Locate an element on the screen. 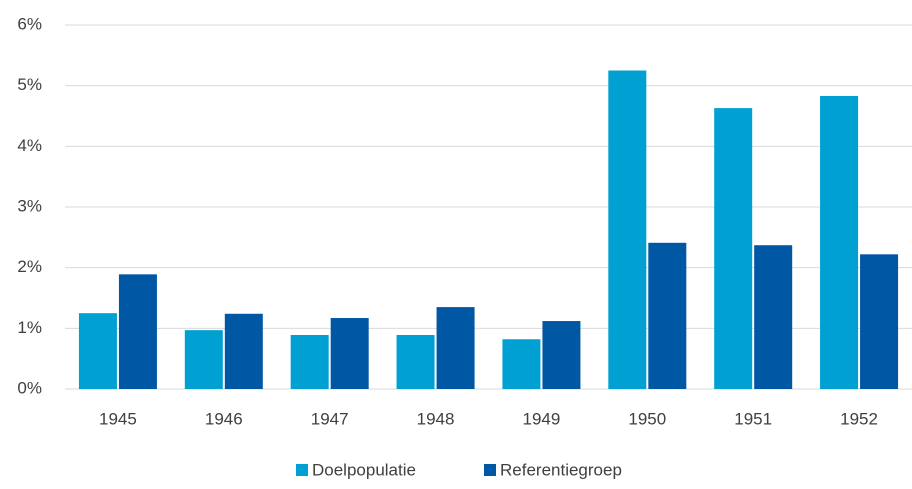 The image size is (912, 489). y-tick-label: 4% is located at coordinates (29, 145).